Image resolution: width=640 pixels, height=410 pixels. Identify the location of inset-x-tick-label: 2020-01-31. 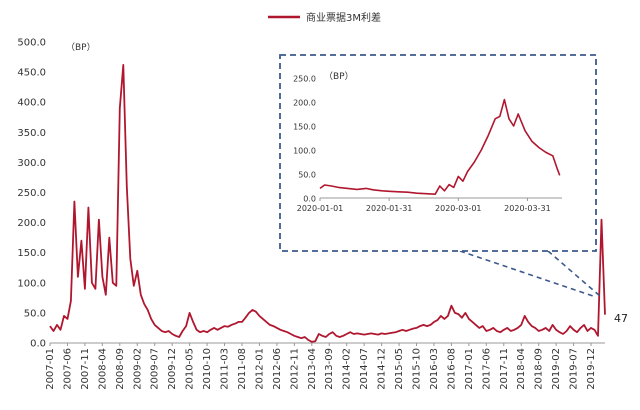
(389, 208).